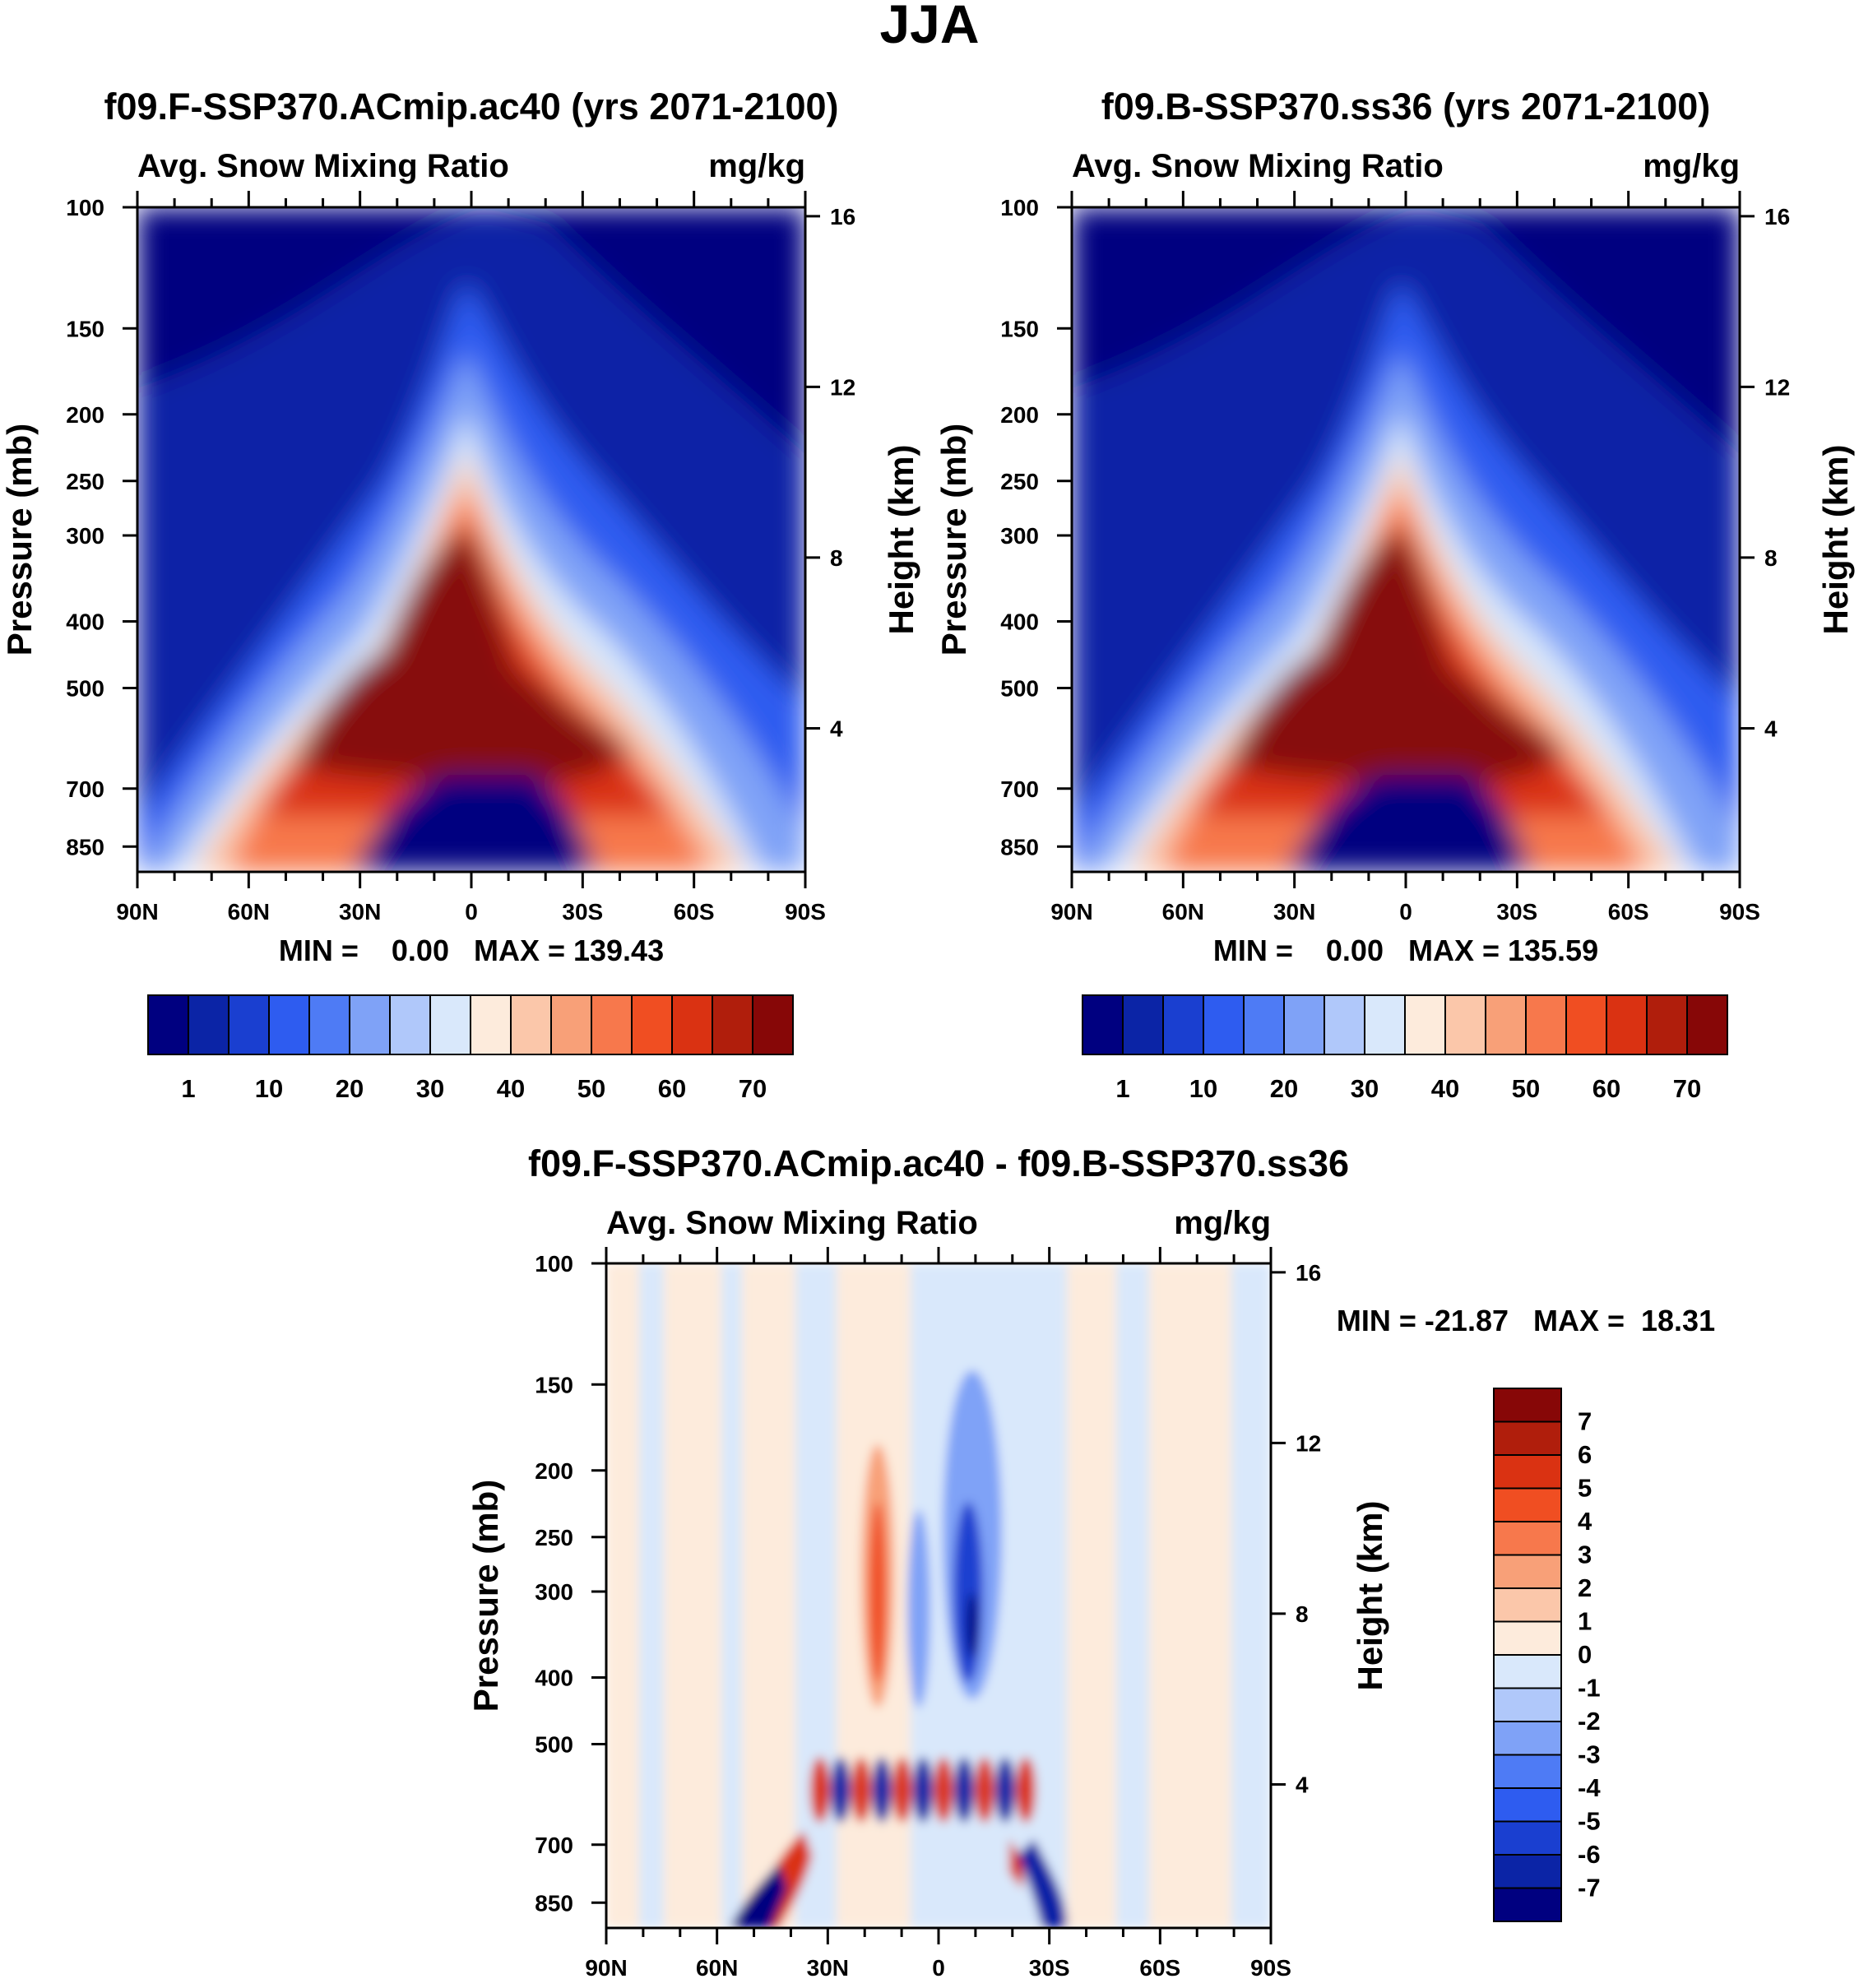 Image resolution: width=1859 pixels, height=1988 pixels. Describe the element at coordinates (1019, 622) in the screenshot. I see `pressure-tick-label: 400` at that location.